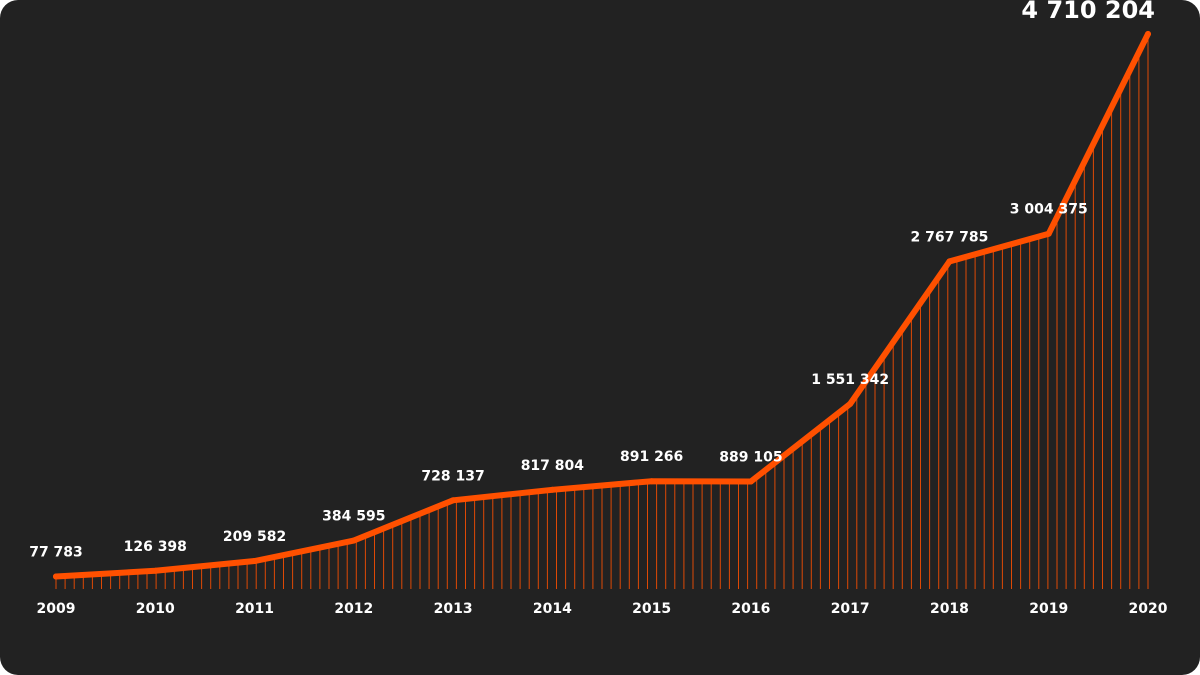 This screenshot has width=1200, height=675. Describe the element at coordinates (850, 609) in the screenshot. I see `x-tick-label-2017: 2017` at that location.